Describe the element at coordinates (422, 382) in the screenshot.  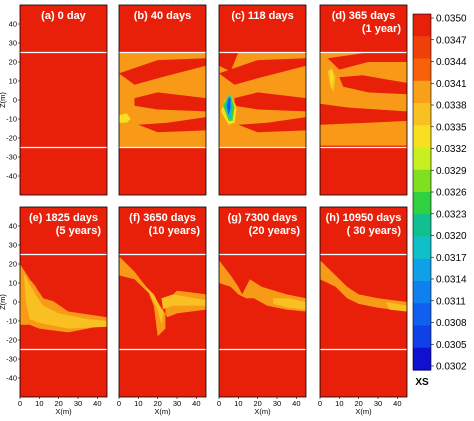
I see `colorbar-title: XS` at that location.